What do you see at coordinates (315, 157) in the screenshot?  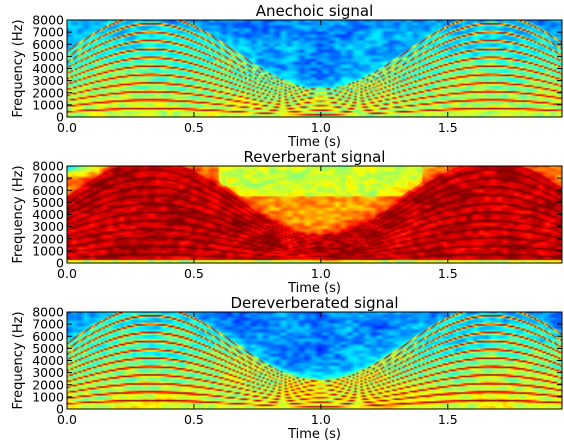 I see `chart-title: Reverberant signal` at bounding box center [315, 157].